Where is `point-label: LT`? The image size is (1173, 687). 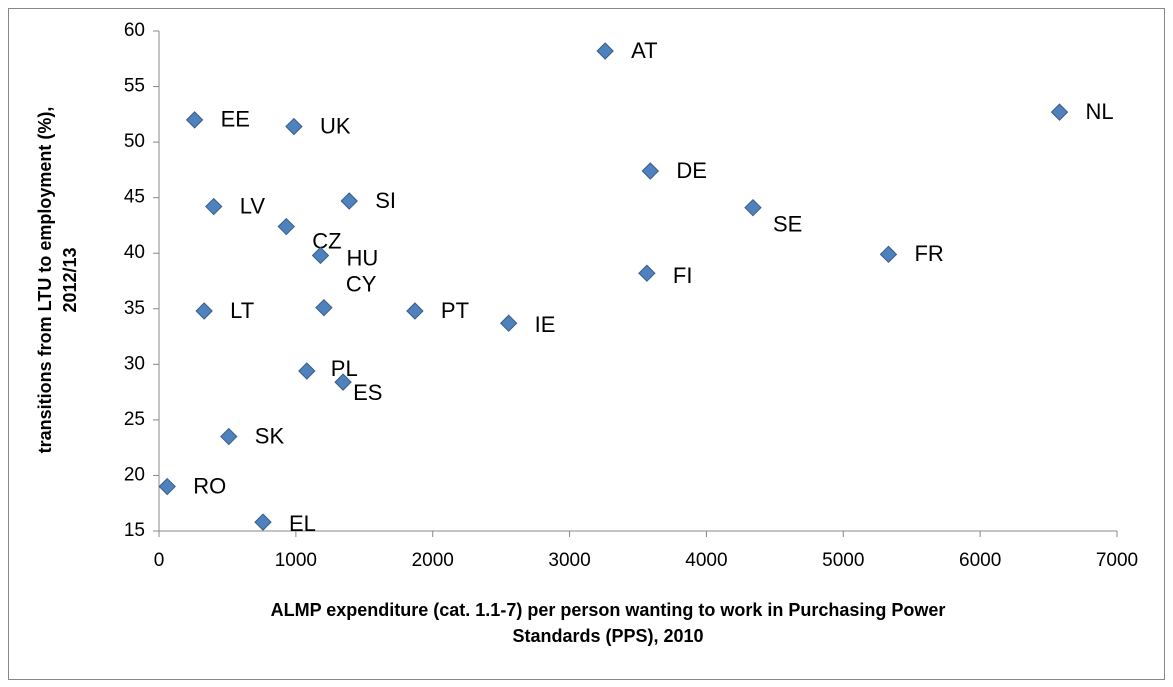 point-label: LT is located at coordinates (242, 310).